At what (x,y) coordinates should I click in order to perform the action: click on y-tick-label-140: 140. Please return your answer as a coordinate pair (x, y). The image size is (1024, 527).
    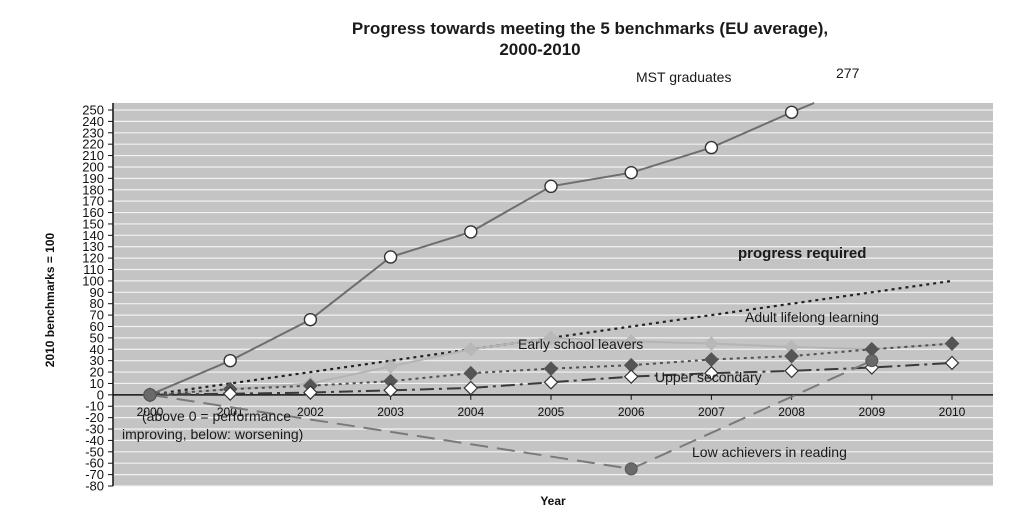
    Looking at the image, I should click on (93, 235).